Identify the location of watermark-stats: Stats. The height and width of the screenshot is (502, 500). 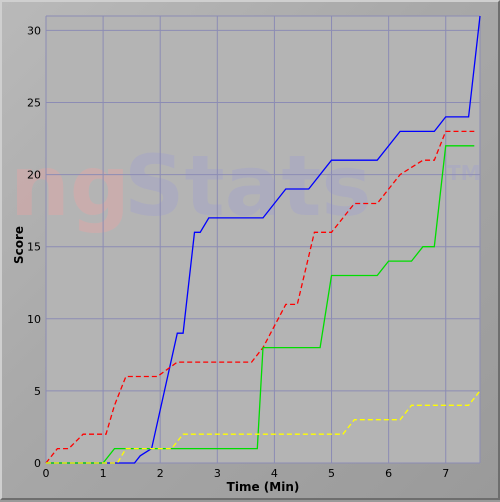
(248, 186).